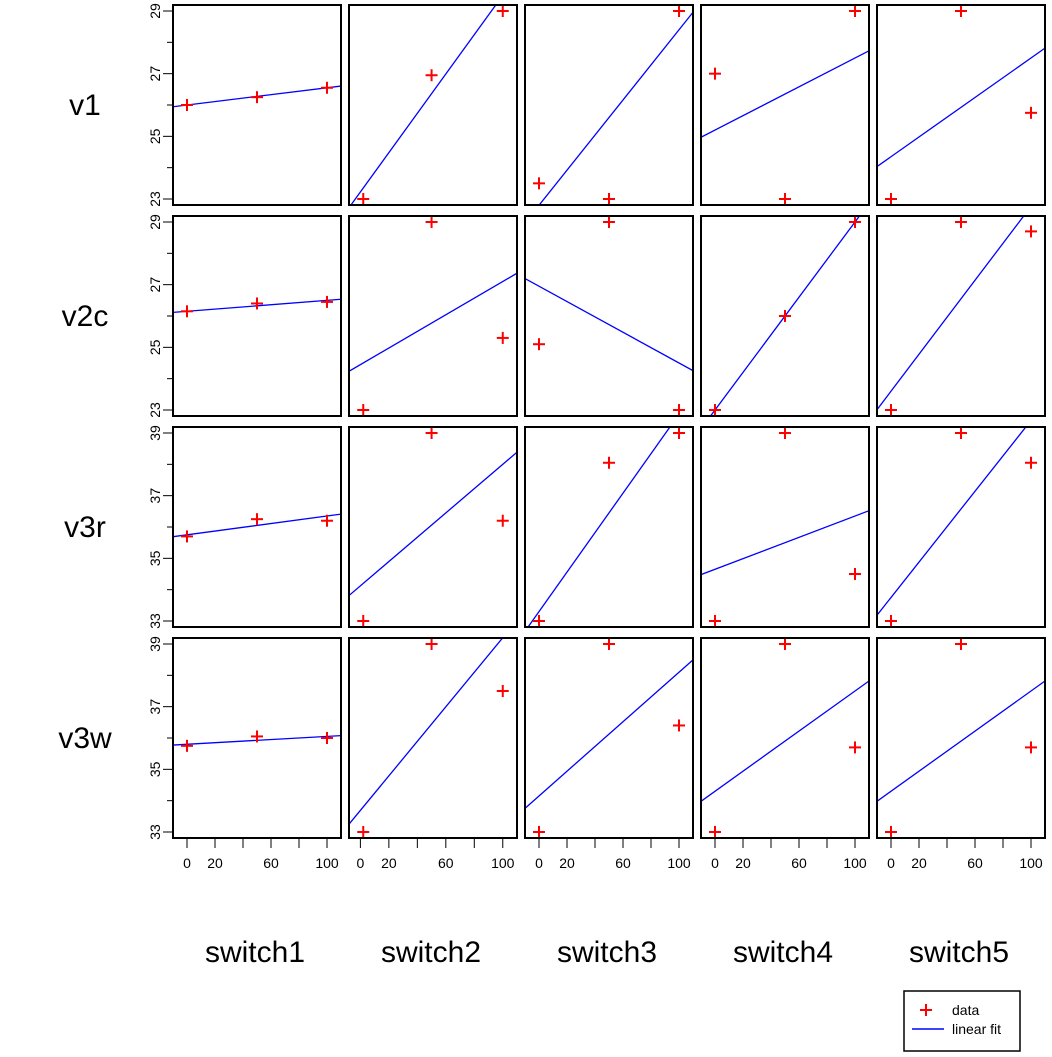  What do you see at coordinates (785, 105) in the screenshot?
I see `panel-v1-switch4` at bounding box center [785, 105].